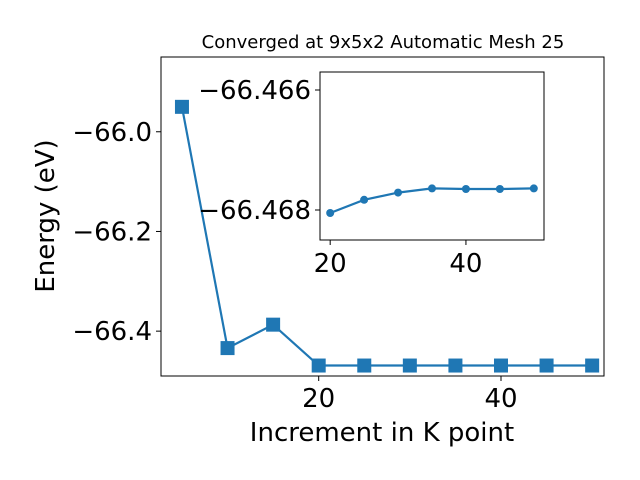 The width and height of the screenshot is (640, 480). What do you see at coordinates (465, 264) in the screenshot?
I see `inset-x-tick-label: 40` at bounding box center [465, 264].